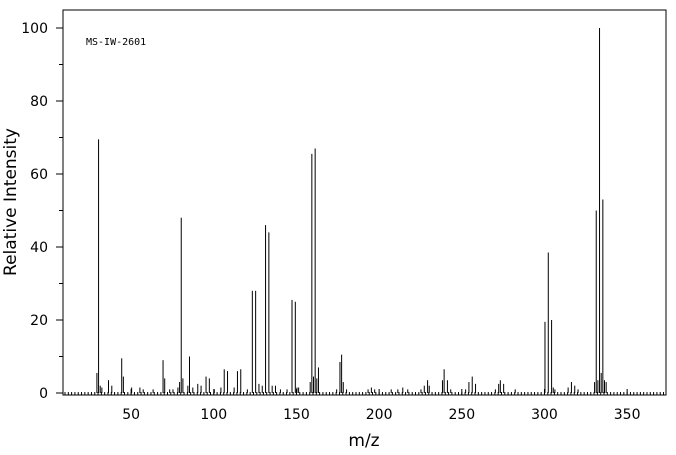 This screenshot has height=455, width=676. What do you see at coordinates (39, 175) in the screenshot?
I see `y-tick-label: 60` at bounding box center [39, 175].